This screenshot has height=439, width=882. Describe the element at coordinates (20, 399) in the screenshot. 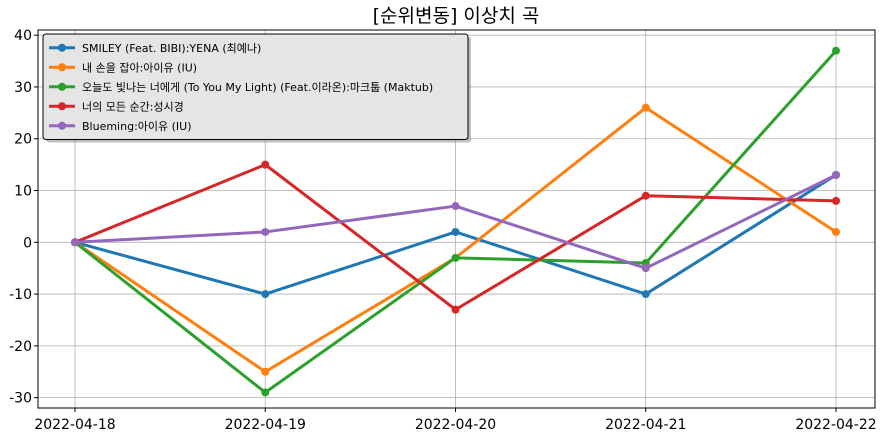

I see `y-tick-label: -30` at that location.